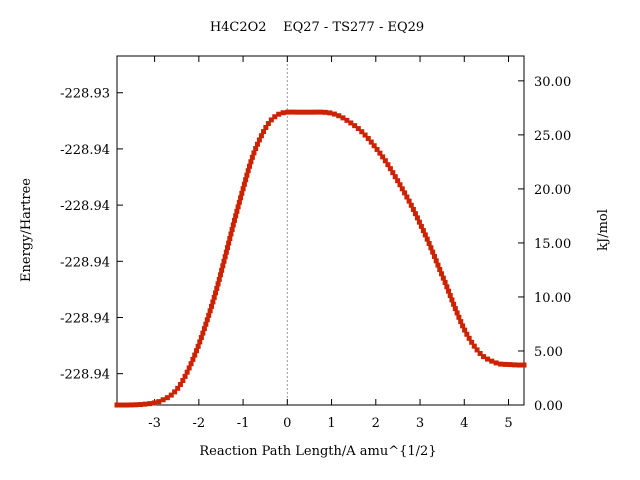 Image resolution: width=640 pixels, height=480 pixels. What do you see at coordinates (603, 230) in the screenshot?
I see `right-axis-label: kJ/mol` at bounding box center [603, 230].